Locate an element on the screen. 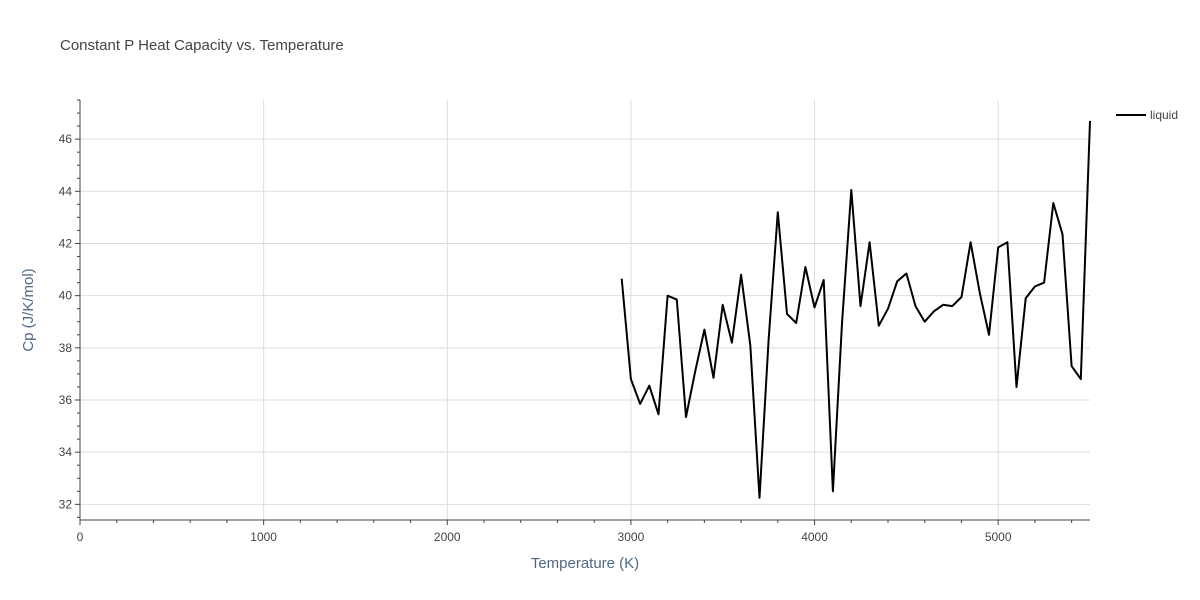 The width and height of the screenshot is (1200, 600). y-axis-label: Cp (J/K/mol) is located at coordinates (28, 309).